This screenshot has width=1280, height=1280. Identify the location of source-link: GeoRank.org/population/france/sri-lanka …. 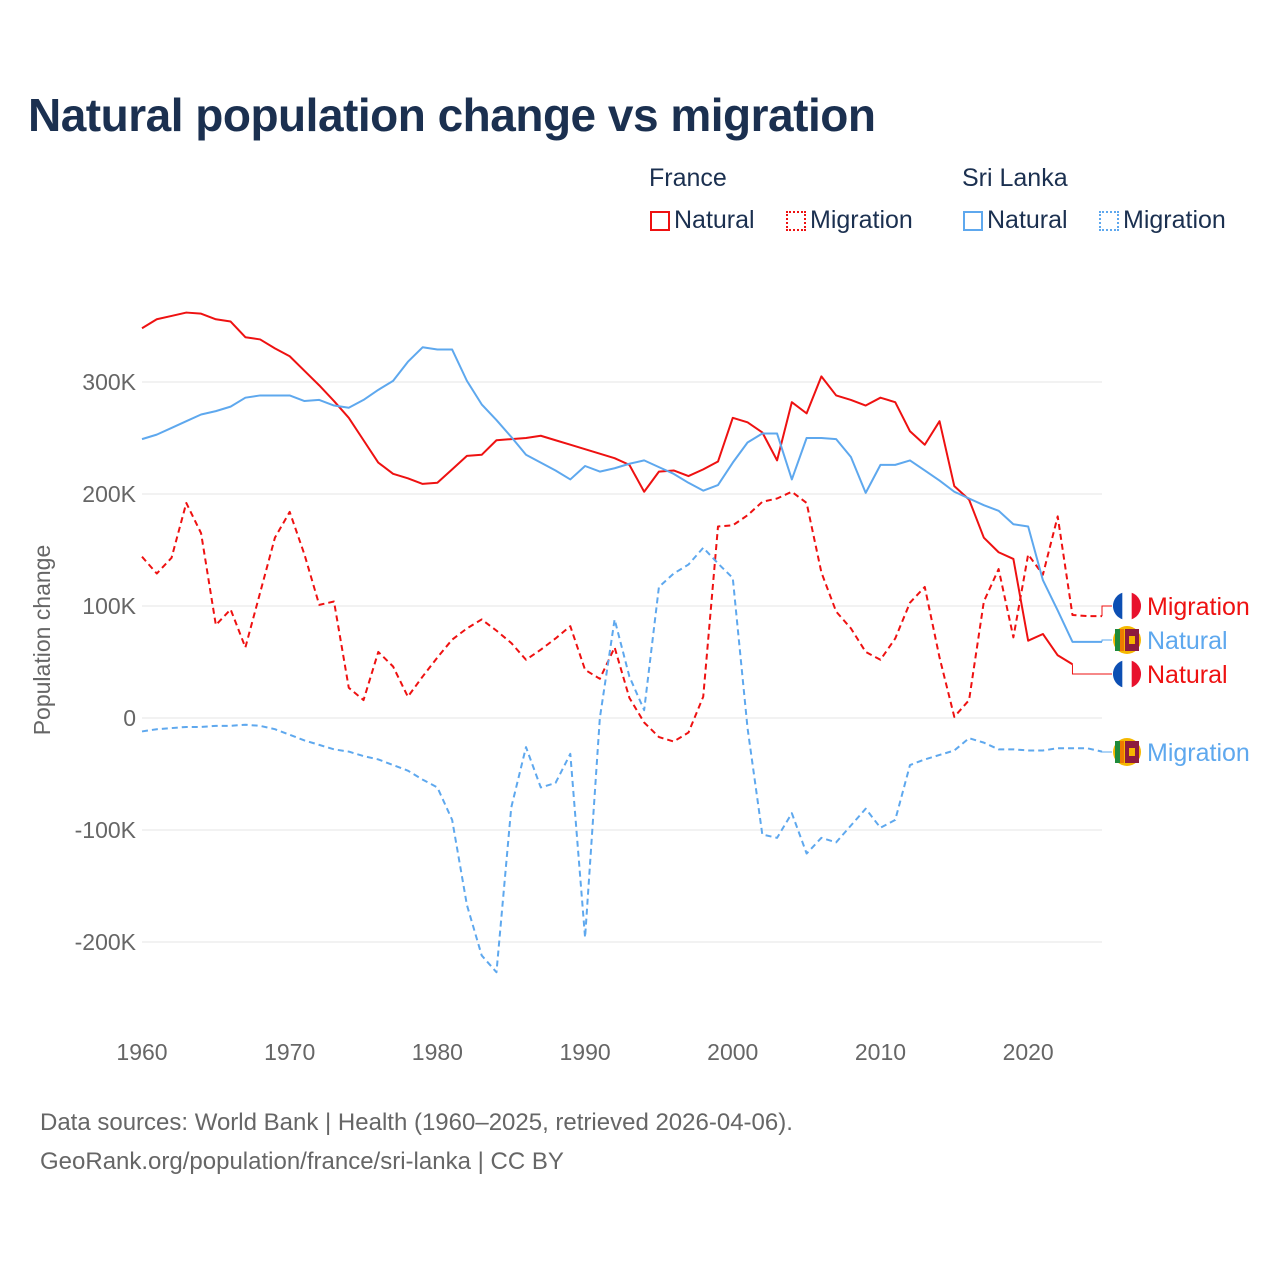
(302, 1161).